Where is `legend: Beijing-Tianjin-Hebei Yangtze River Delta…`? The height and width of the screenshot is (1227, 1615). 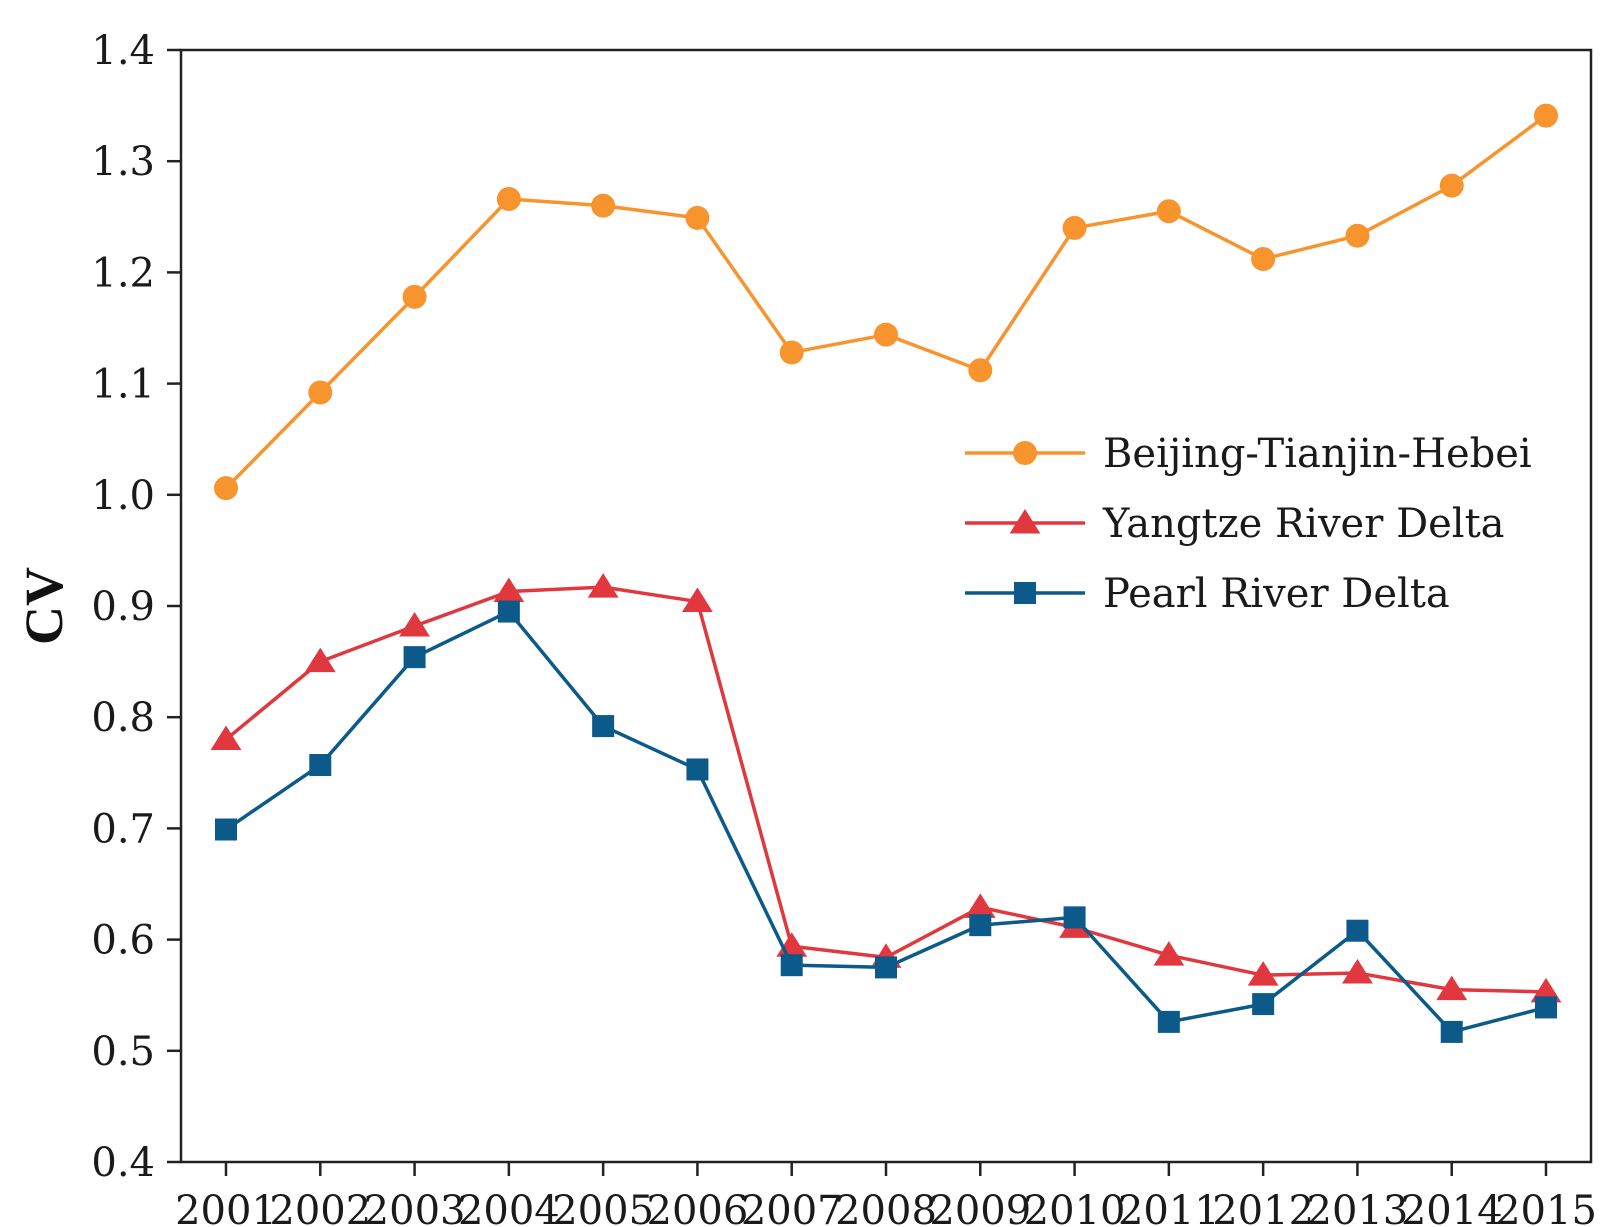 legend: Beijing-Tianjin-Hebei Yangtze River Delta… is located at coordinates (1248, 524).